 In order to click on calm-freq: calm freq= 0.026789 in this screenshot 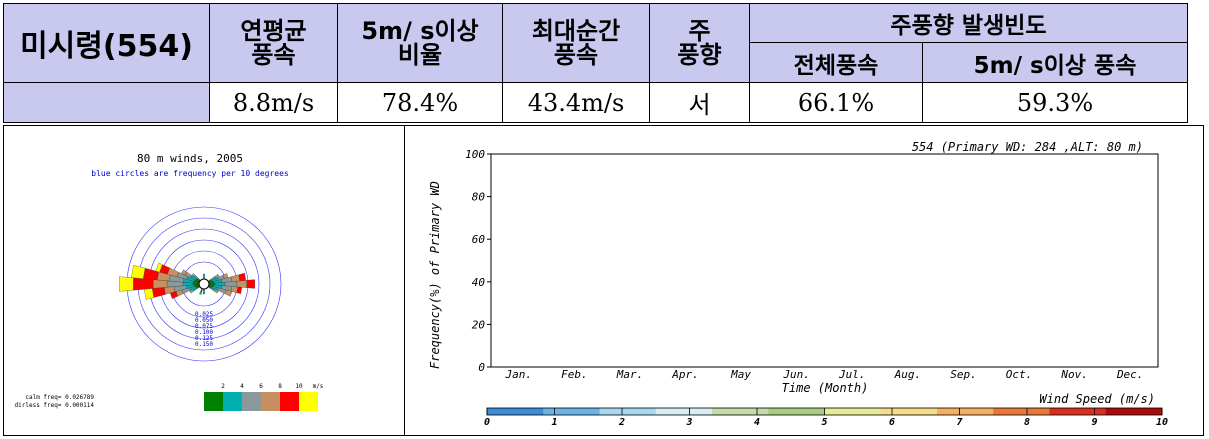, I will do `click(59, 397)`.